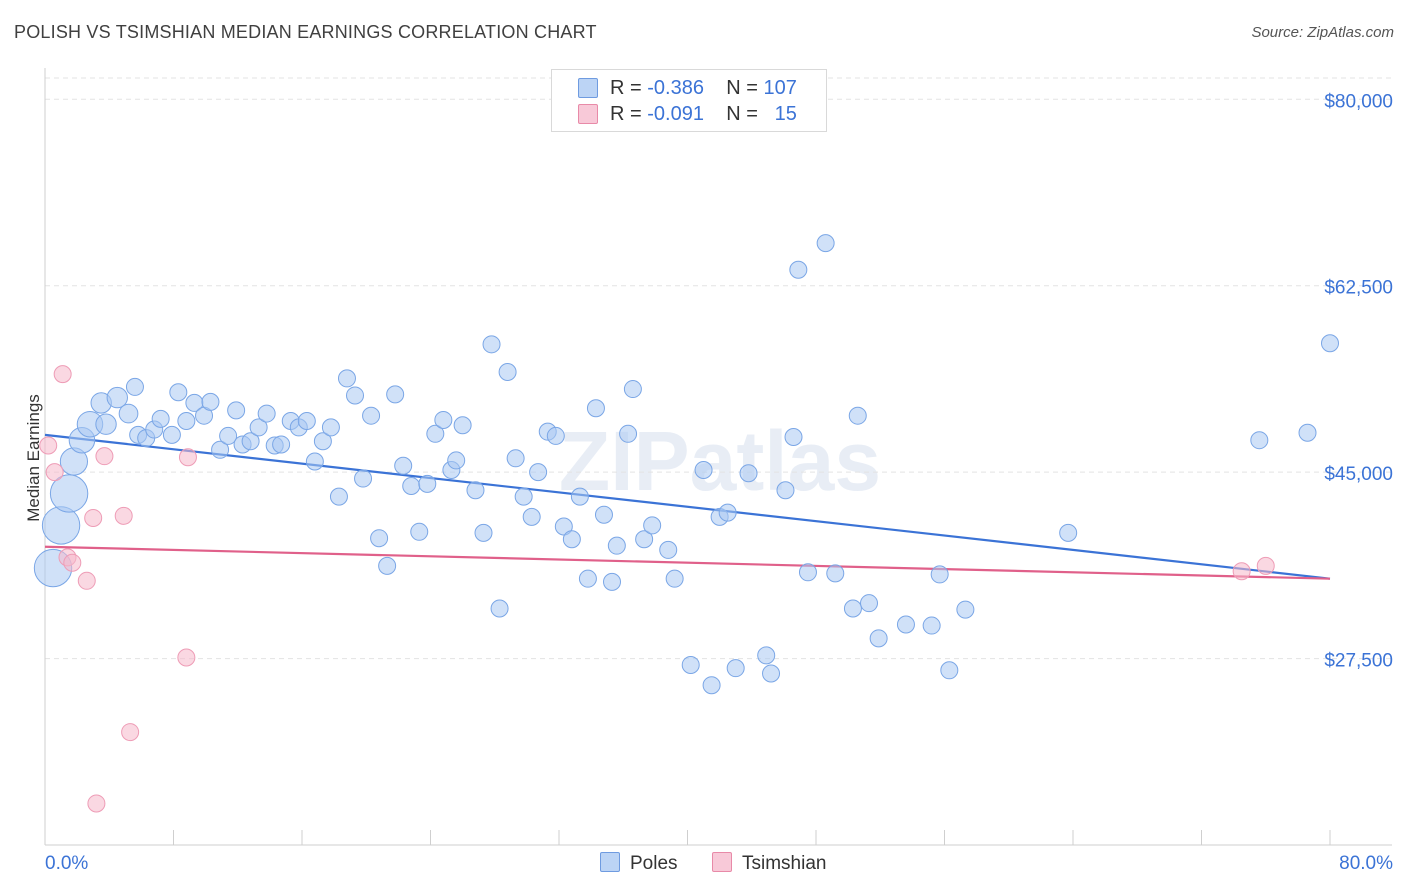 The image size is (1406, 892). Describe the element at coordinates (66, 863) in the screenshot. I see `x-tick-label: 0.0%` at that location.